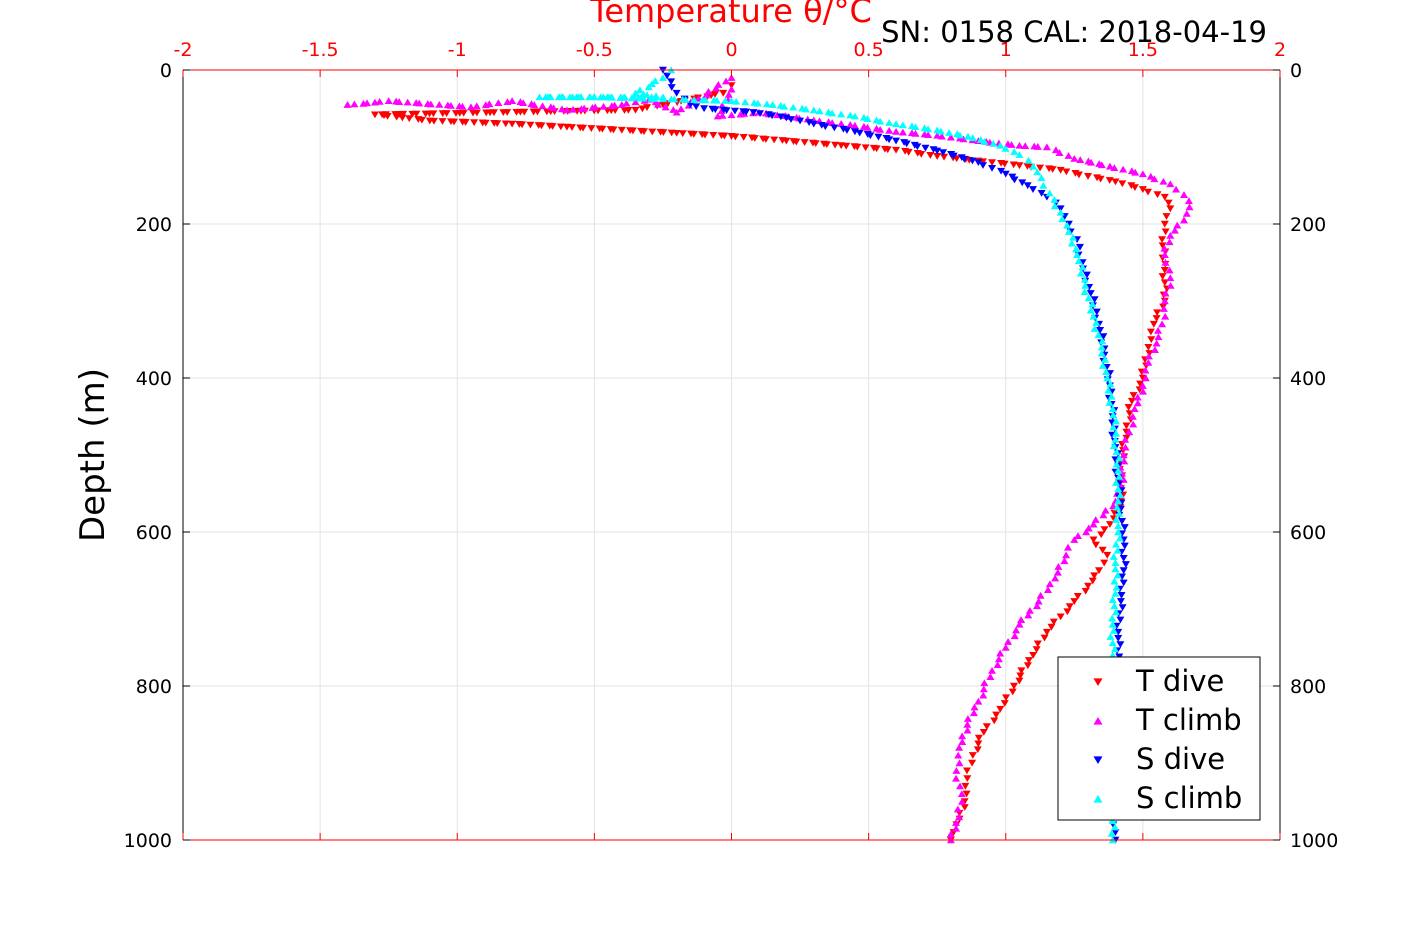  Describe the element at coordinates (1179, 681) in the screenshot. I see `legend-label: T dive` at that location.